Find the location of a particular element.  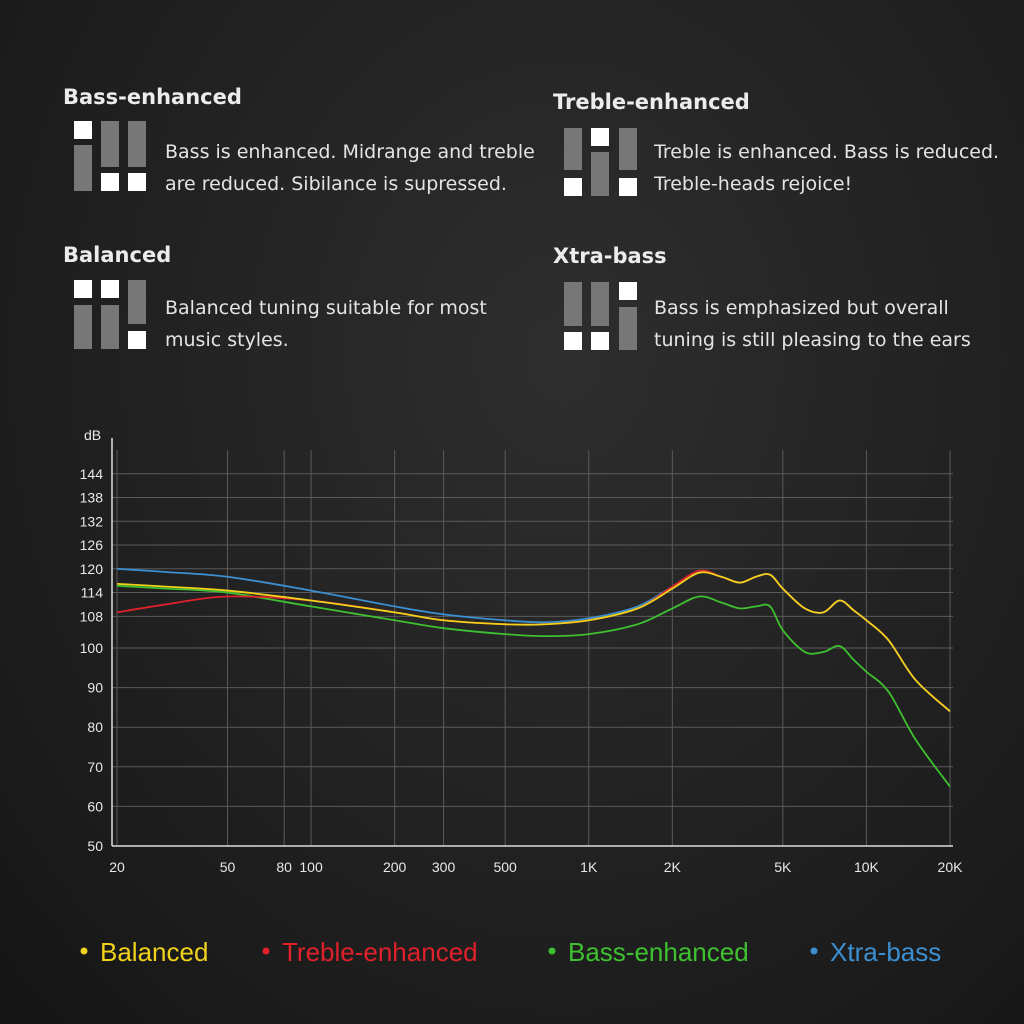

mode-text: Balanced tuning suitable for most is located at coordinates (326, 308).